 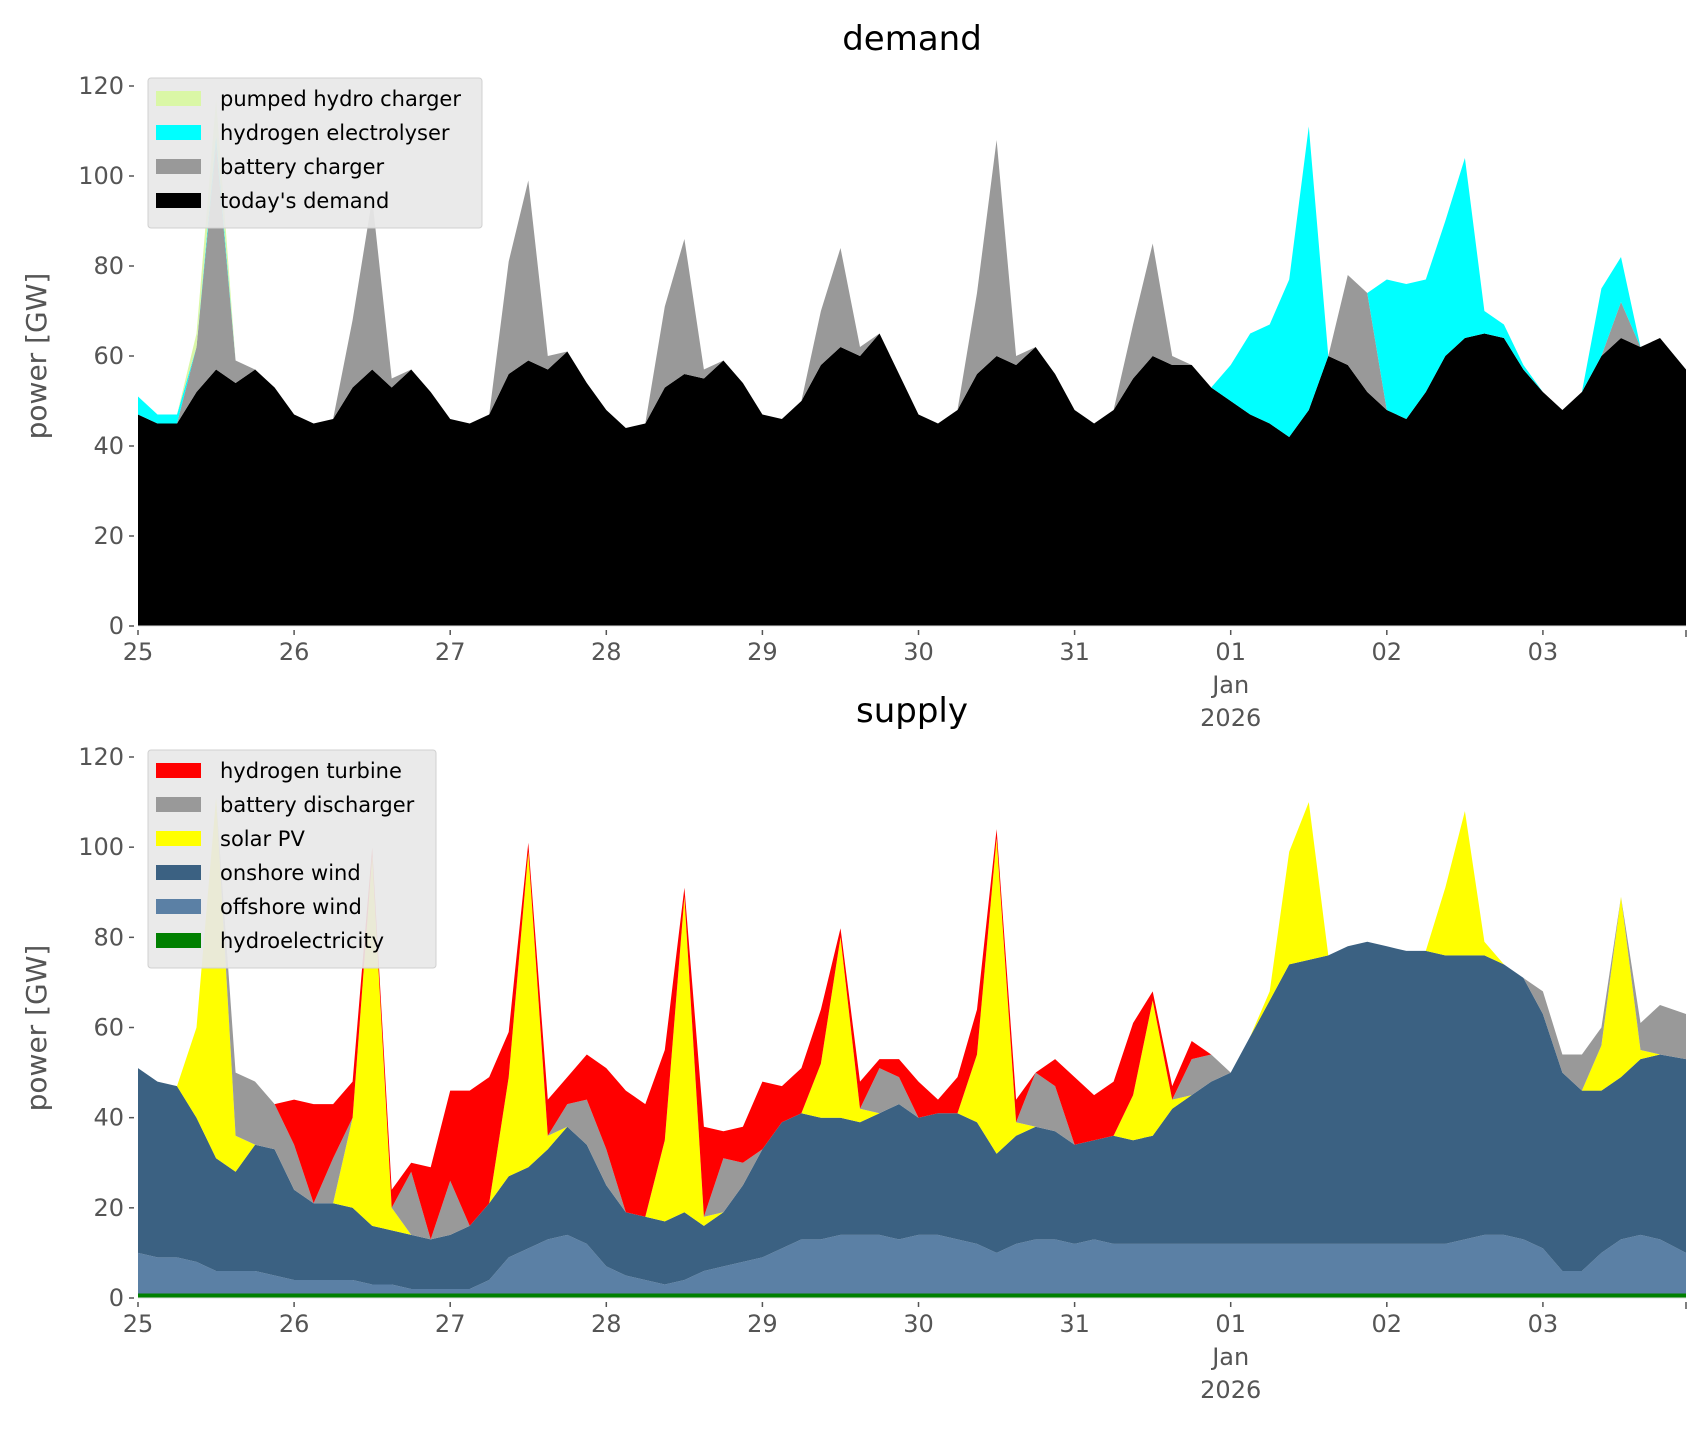 What do you see at coordinates (178, 838) in the screenshot?
I see `legend-swatch-solar-pv` at bounding box center [178, 838].